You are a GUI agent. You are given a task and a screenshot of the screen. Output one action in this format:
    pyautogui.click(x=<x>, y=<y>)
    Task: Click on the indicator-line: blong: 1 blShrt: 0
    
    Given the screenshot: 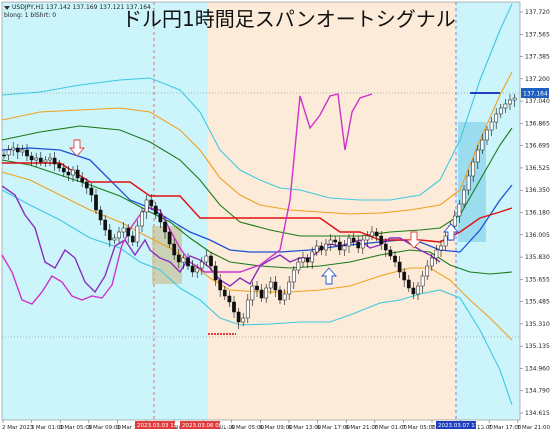 What is the action you would take?
    pyautogui.click(x=30, y=15)
    